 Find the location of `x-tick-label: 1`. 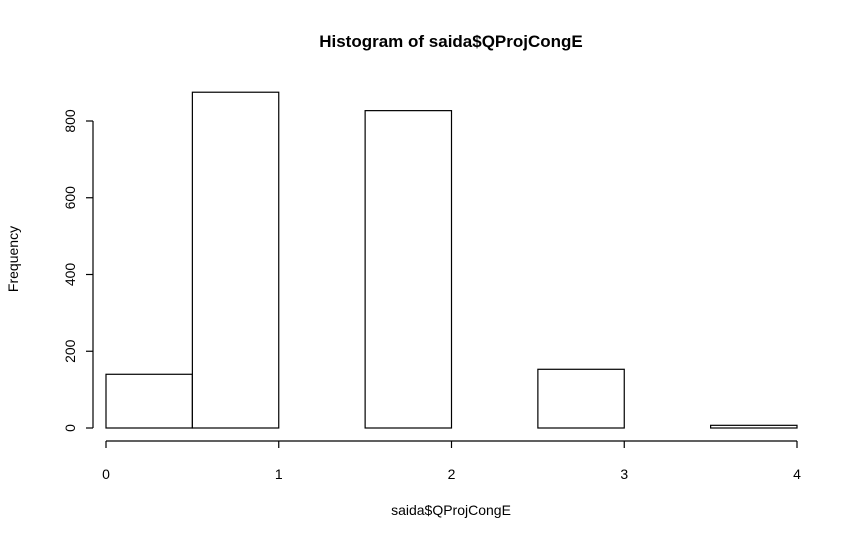

x-tick-label: 1 is located at coordinates (279, 474).